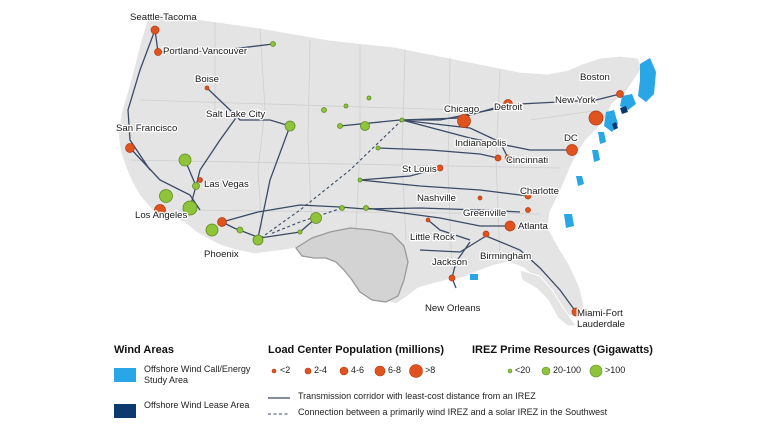  Describe the element at coordinates (548, 298) in the screenshot. I see `florida` at that location.